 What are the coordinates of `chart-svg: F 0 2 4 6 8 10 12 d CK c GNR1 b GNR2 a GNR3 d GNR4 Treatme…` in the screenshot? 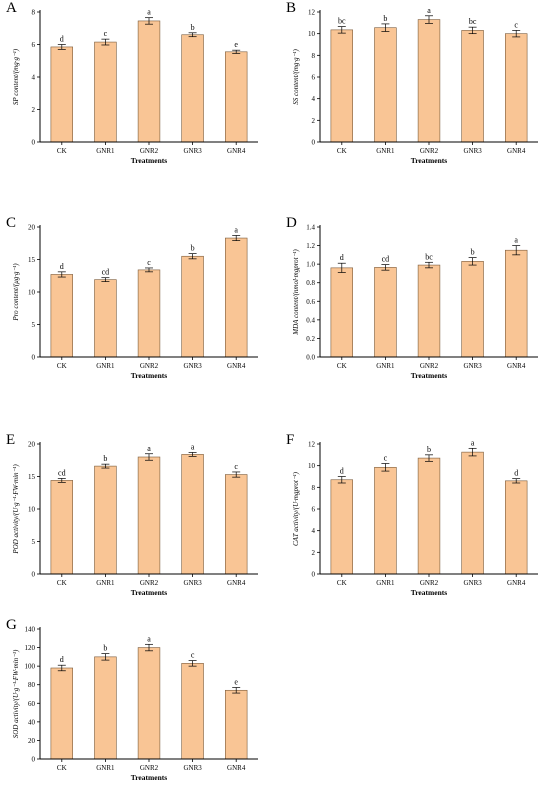 It's located at (412, 514).